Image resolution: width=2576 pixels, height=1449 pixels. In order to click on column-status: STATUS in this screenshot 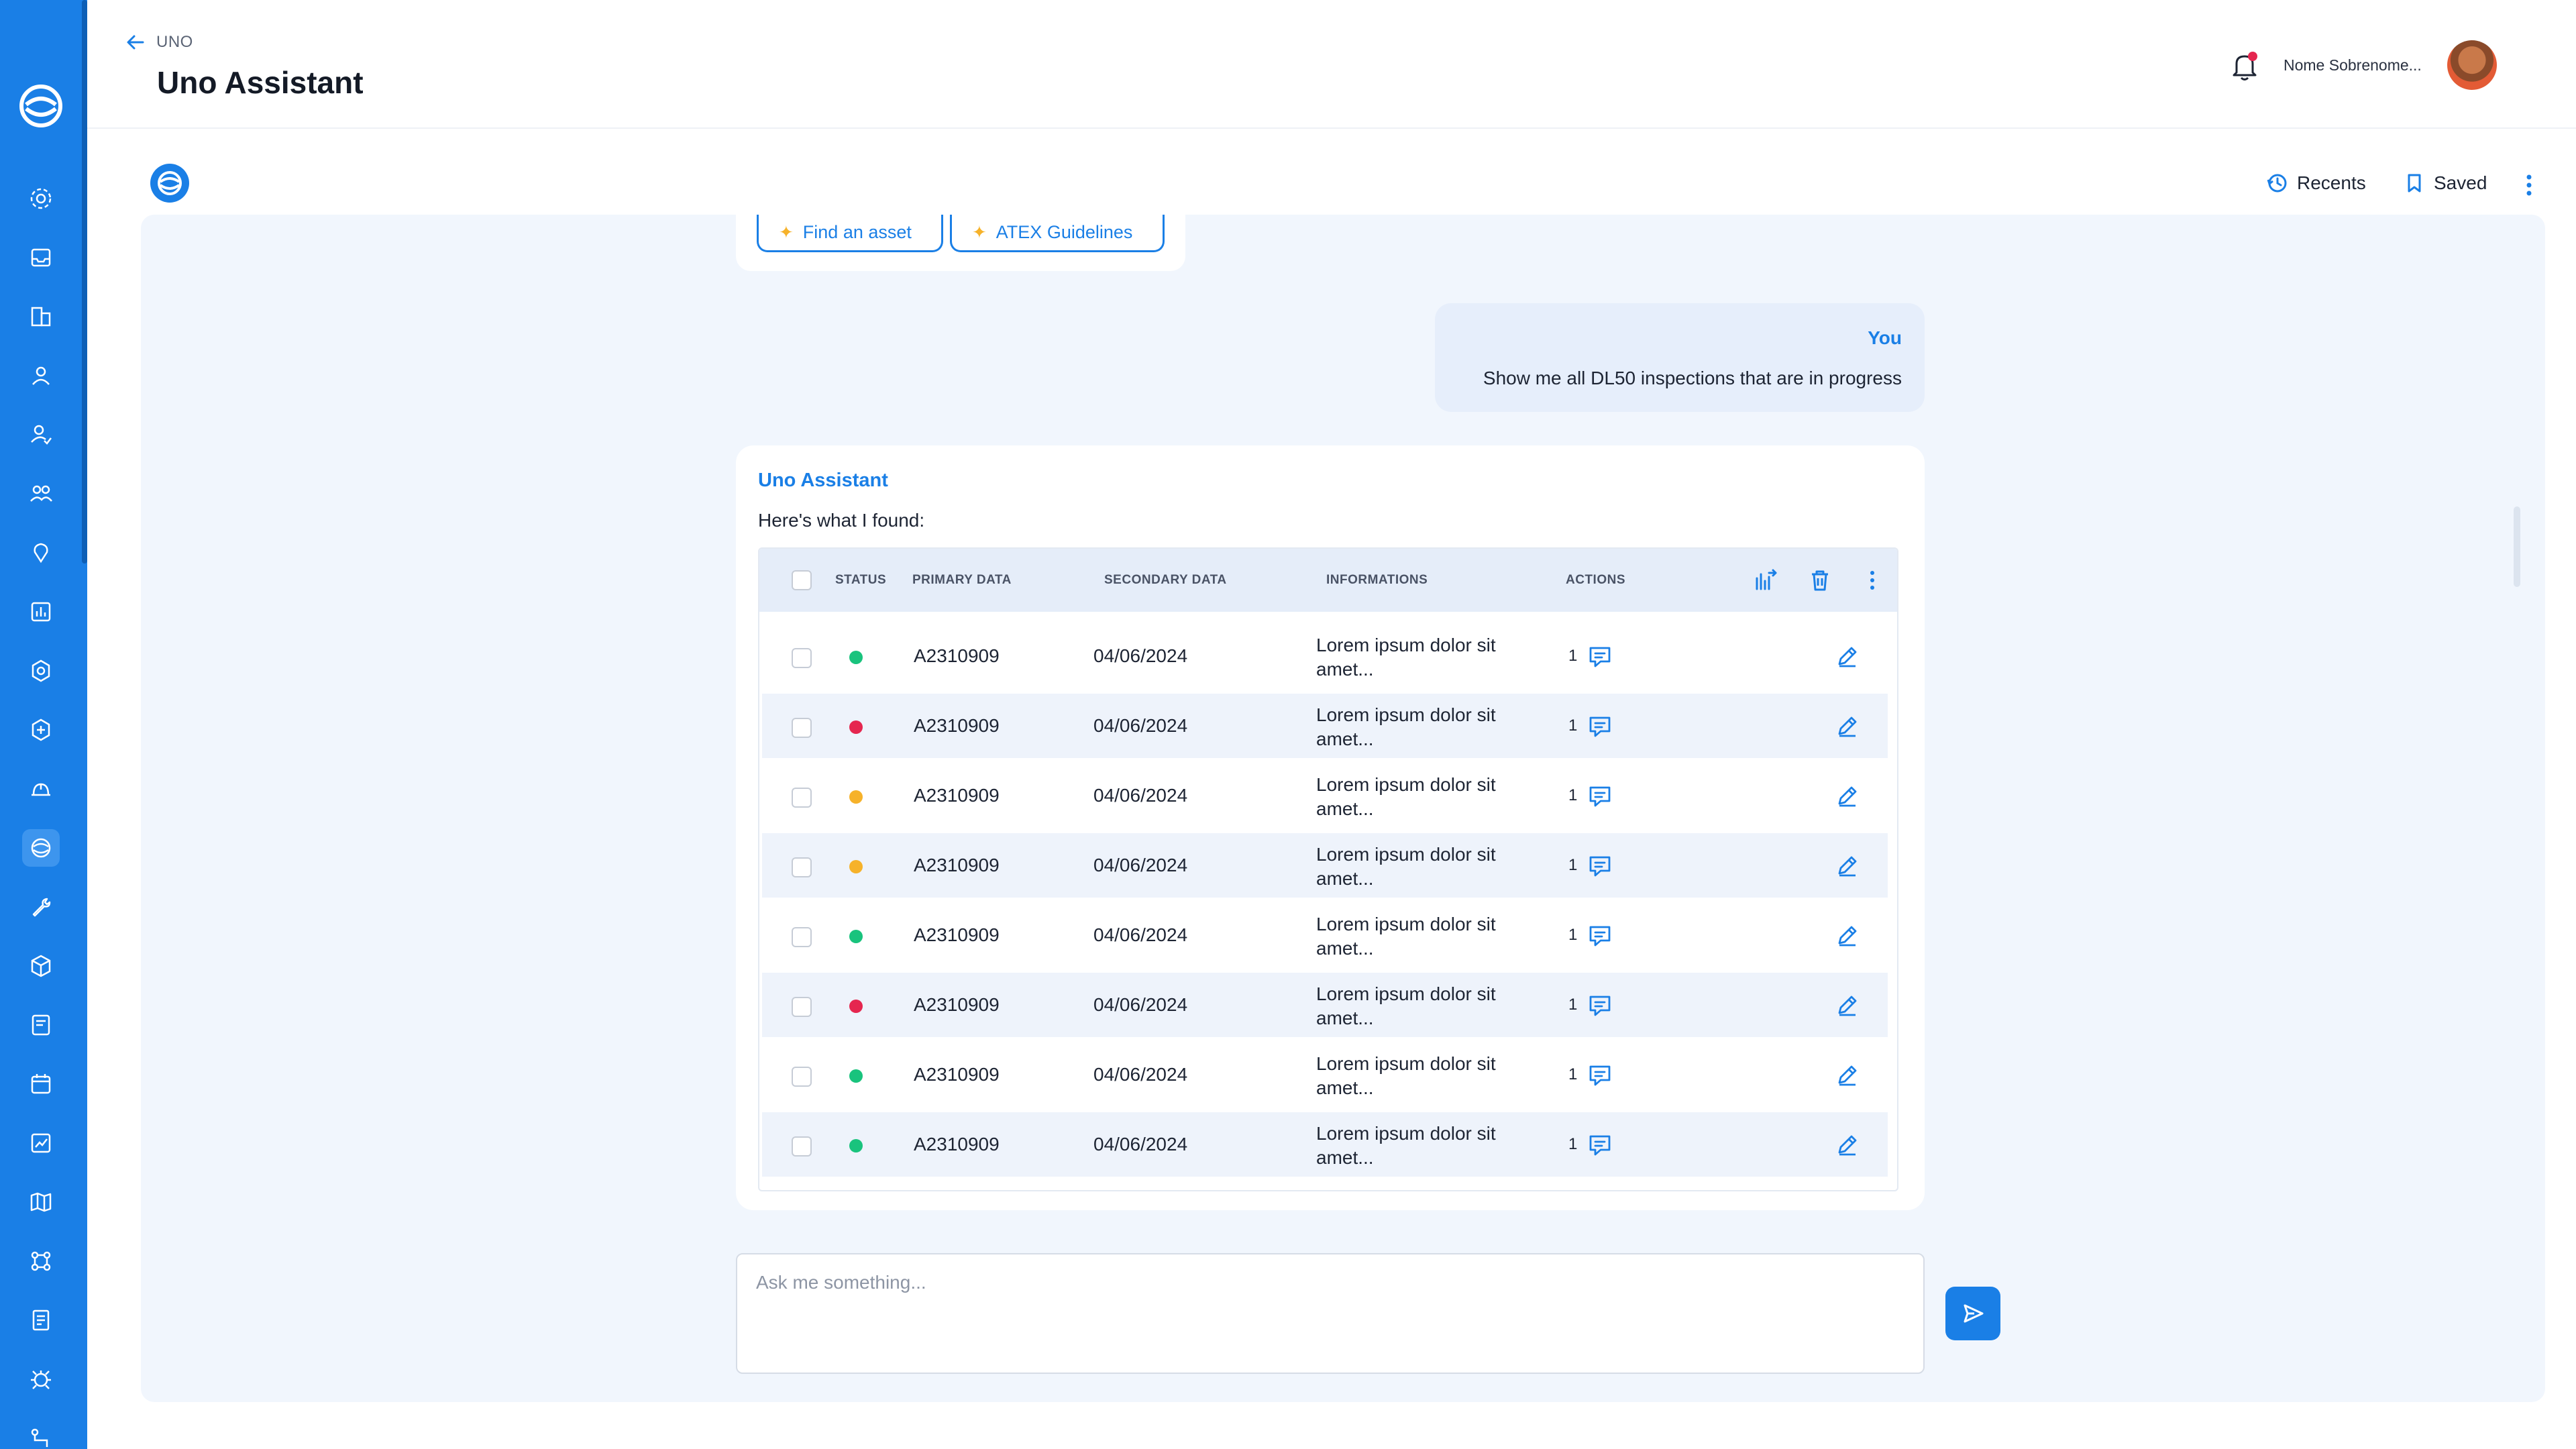, I will do `click(861, 580)`.